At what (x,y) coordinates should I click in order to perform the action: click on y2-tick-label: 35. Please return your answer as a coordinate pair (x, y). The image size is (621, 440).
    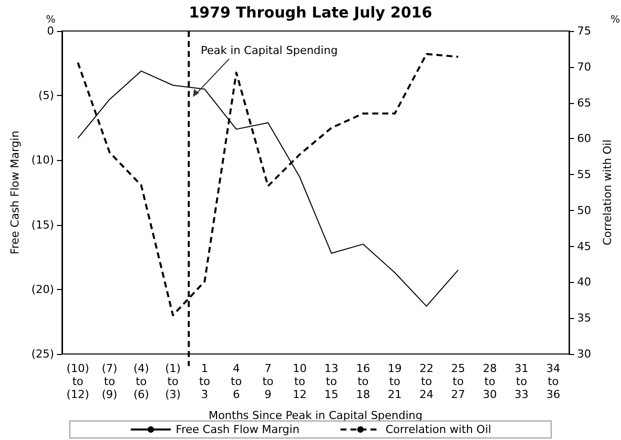
    Looking at the image, I should click on (584, 318).